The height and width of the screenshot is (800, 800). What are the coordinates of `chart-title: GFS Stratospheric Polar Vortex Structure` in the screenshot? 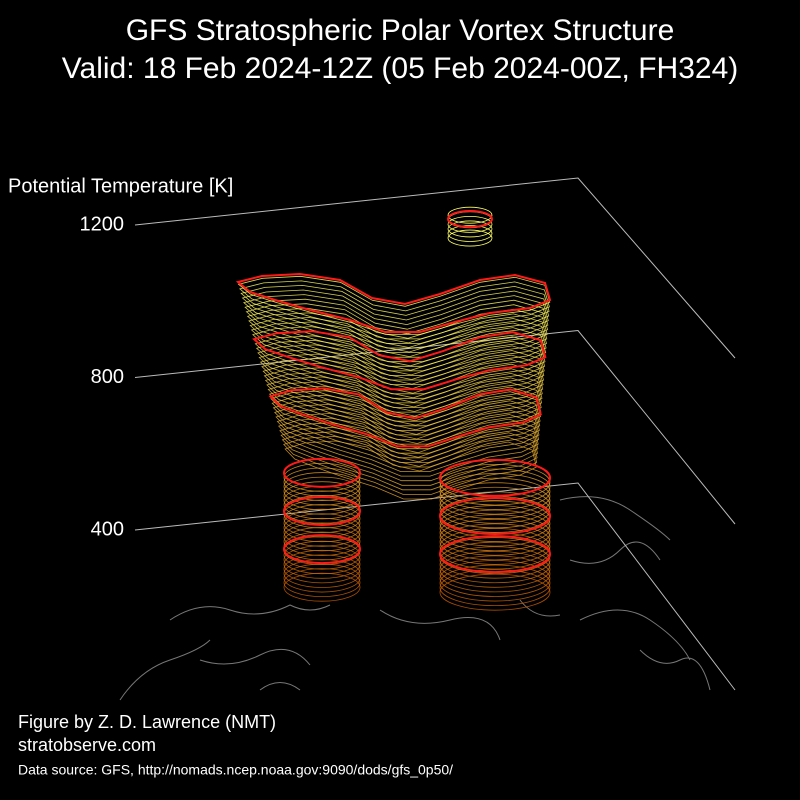 It's located at (400, 30).